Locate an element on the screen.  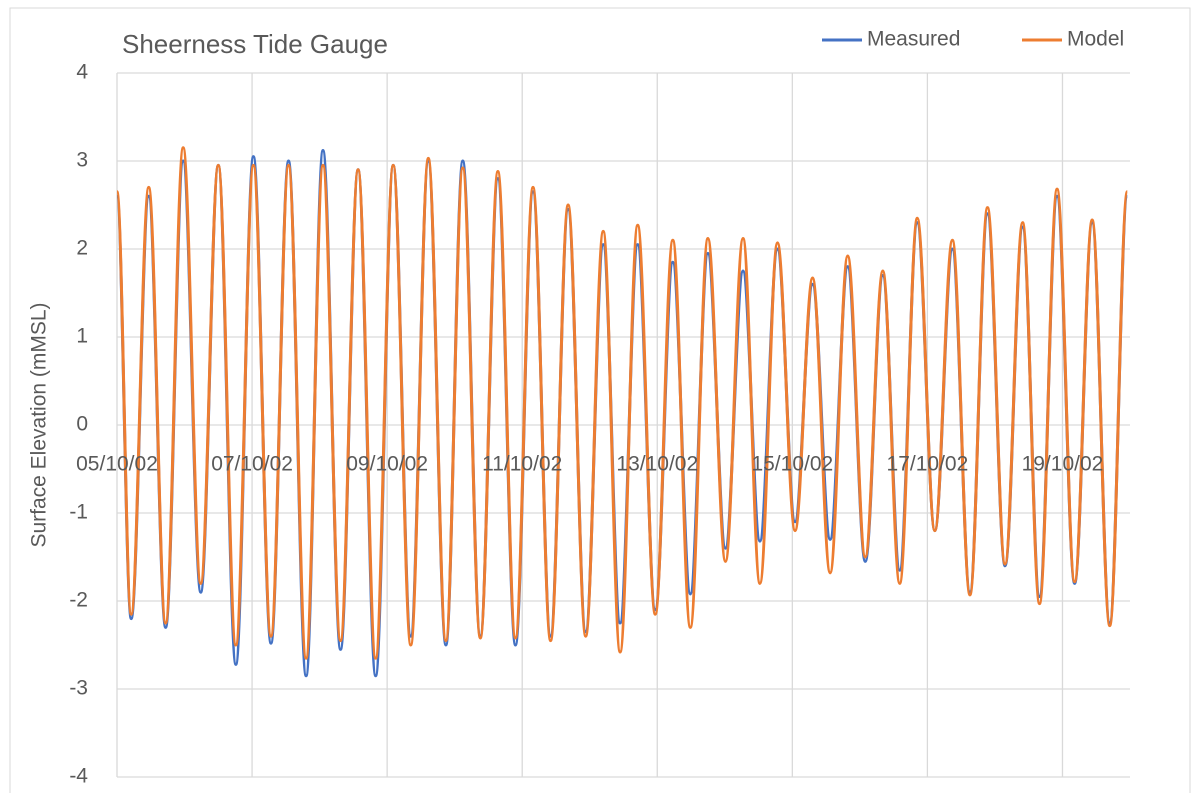
y-tick-label: 3 is located at coordinates (82, 160).